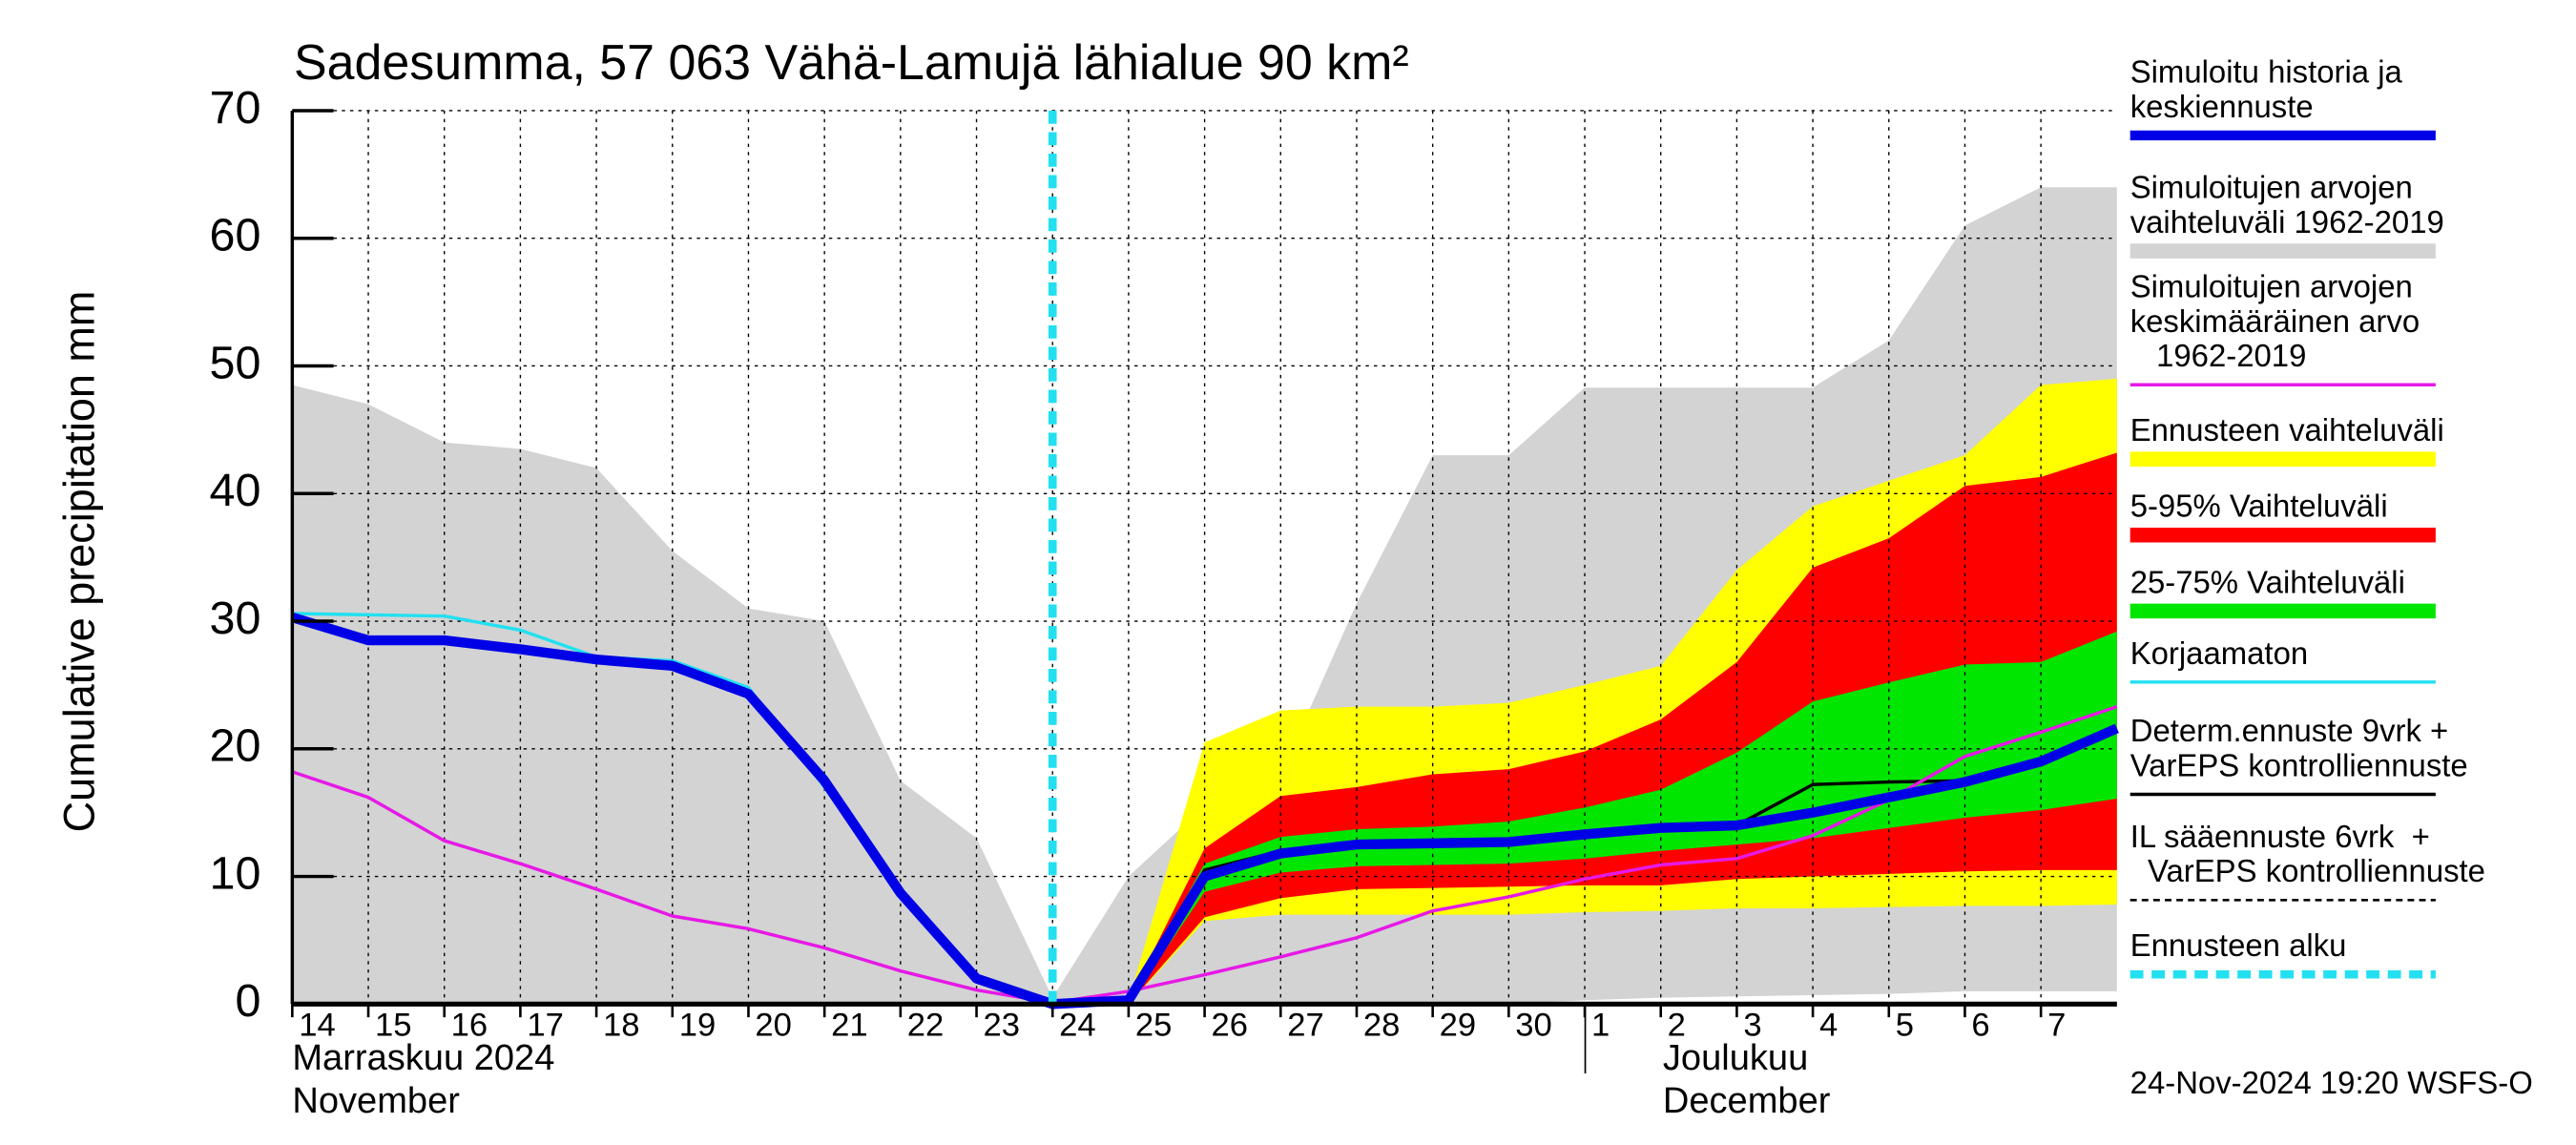 This screenshot has width=2576, height=1145. I want to click on x-tick-label: 18, so click(621, 1026).